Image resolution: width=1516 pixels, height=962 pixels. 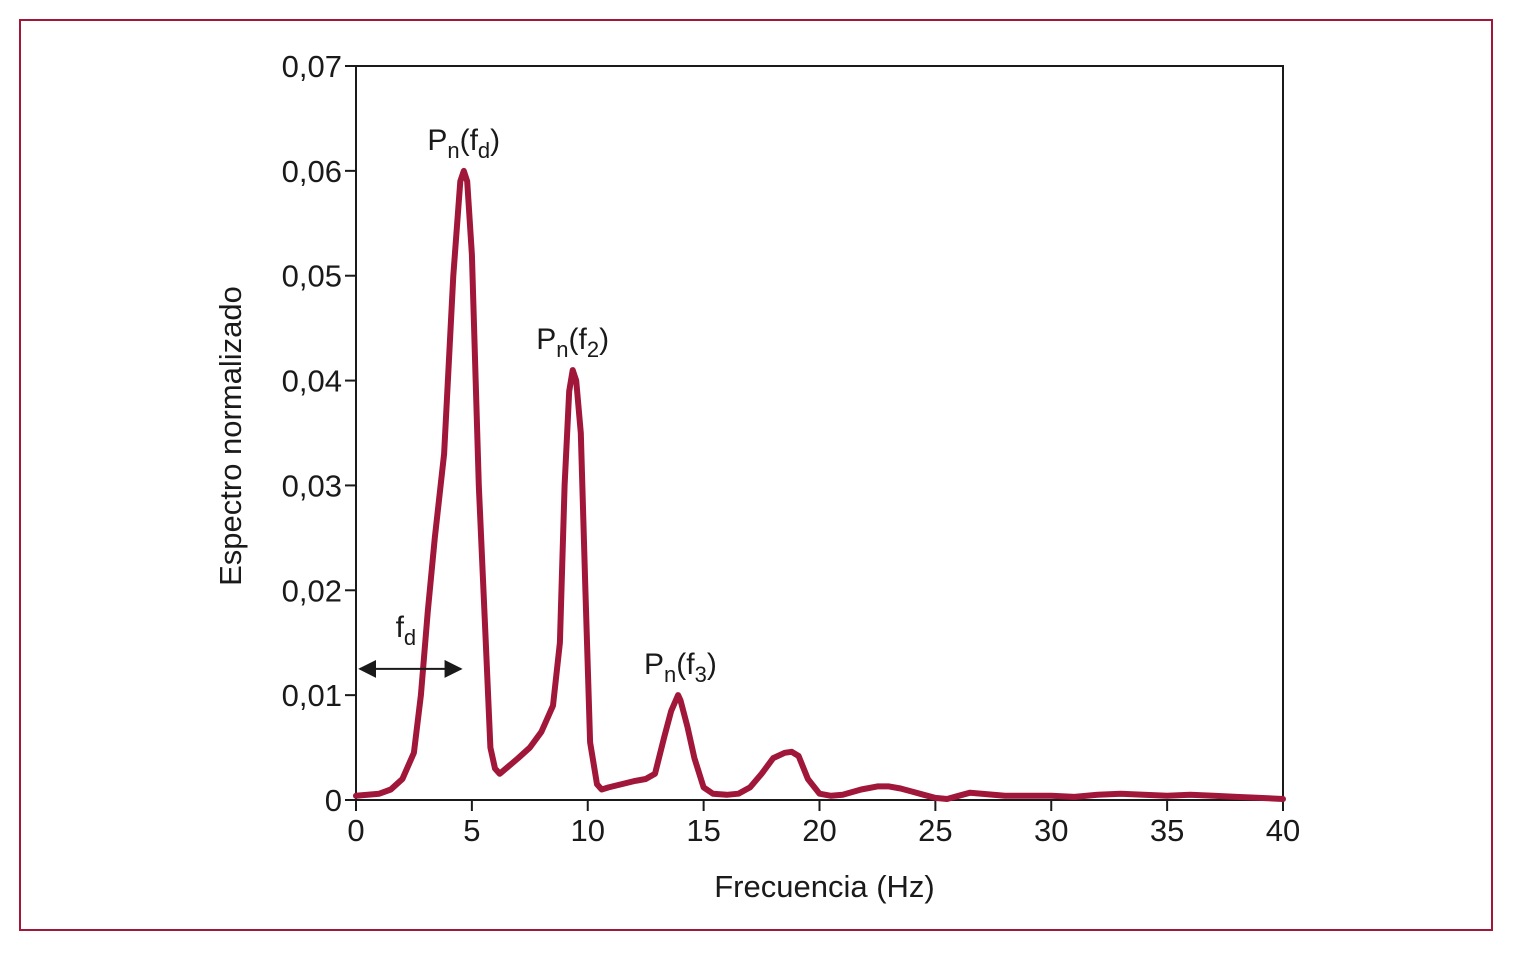 I want to click on y-tick-label: 0, so click(x=333, y=800).